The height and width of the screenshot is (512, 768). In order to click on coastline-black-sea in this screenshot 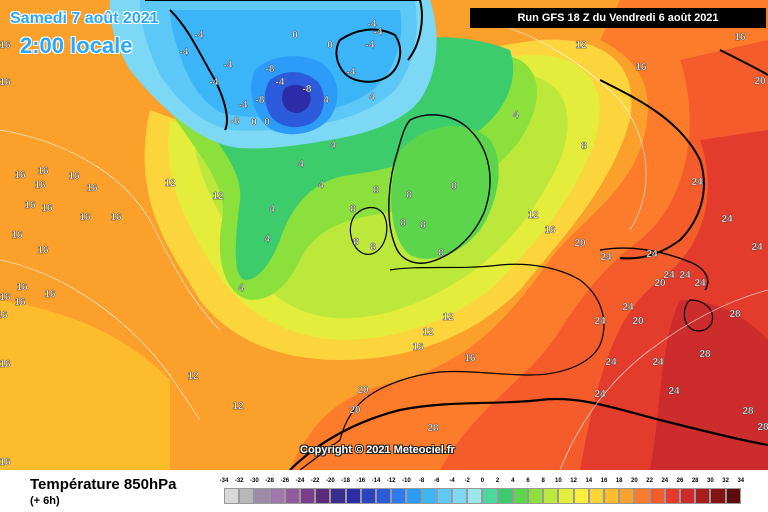, I will do `click(654, 269)`.